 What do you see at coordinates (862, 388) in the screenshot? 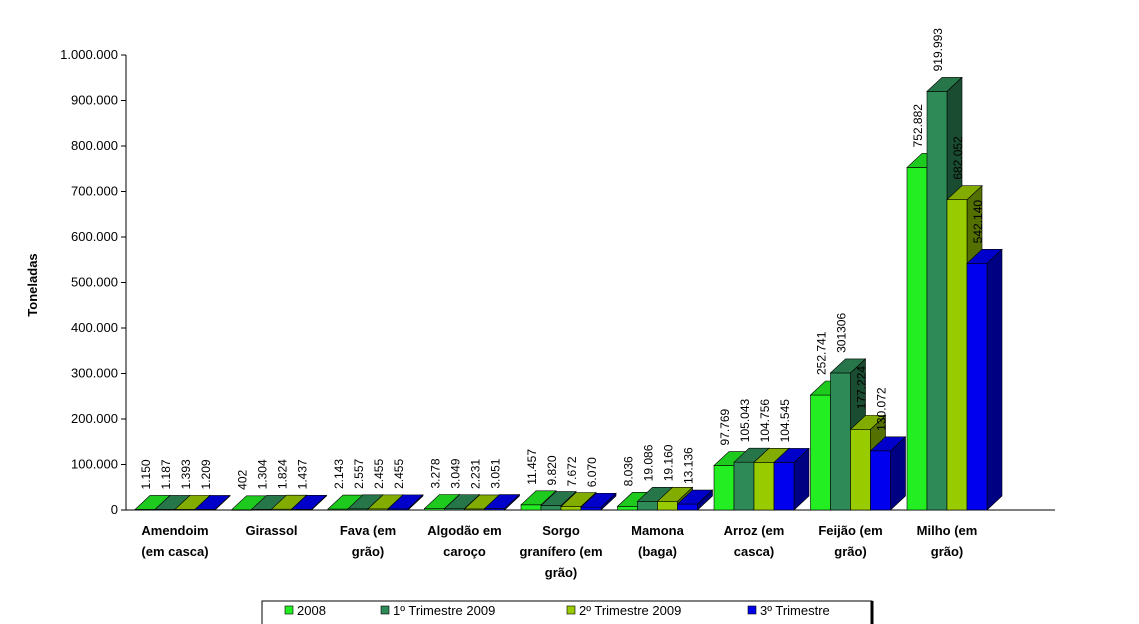
I see `data-label: 177.224` at bounding box center [862, 388].